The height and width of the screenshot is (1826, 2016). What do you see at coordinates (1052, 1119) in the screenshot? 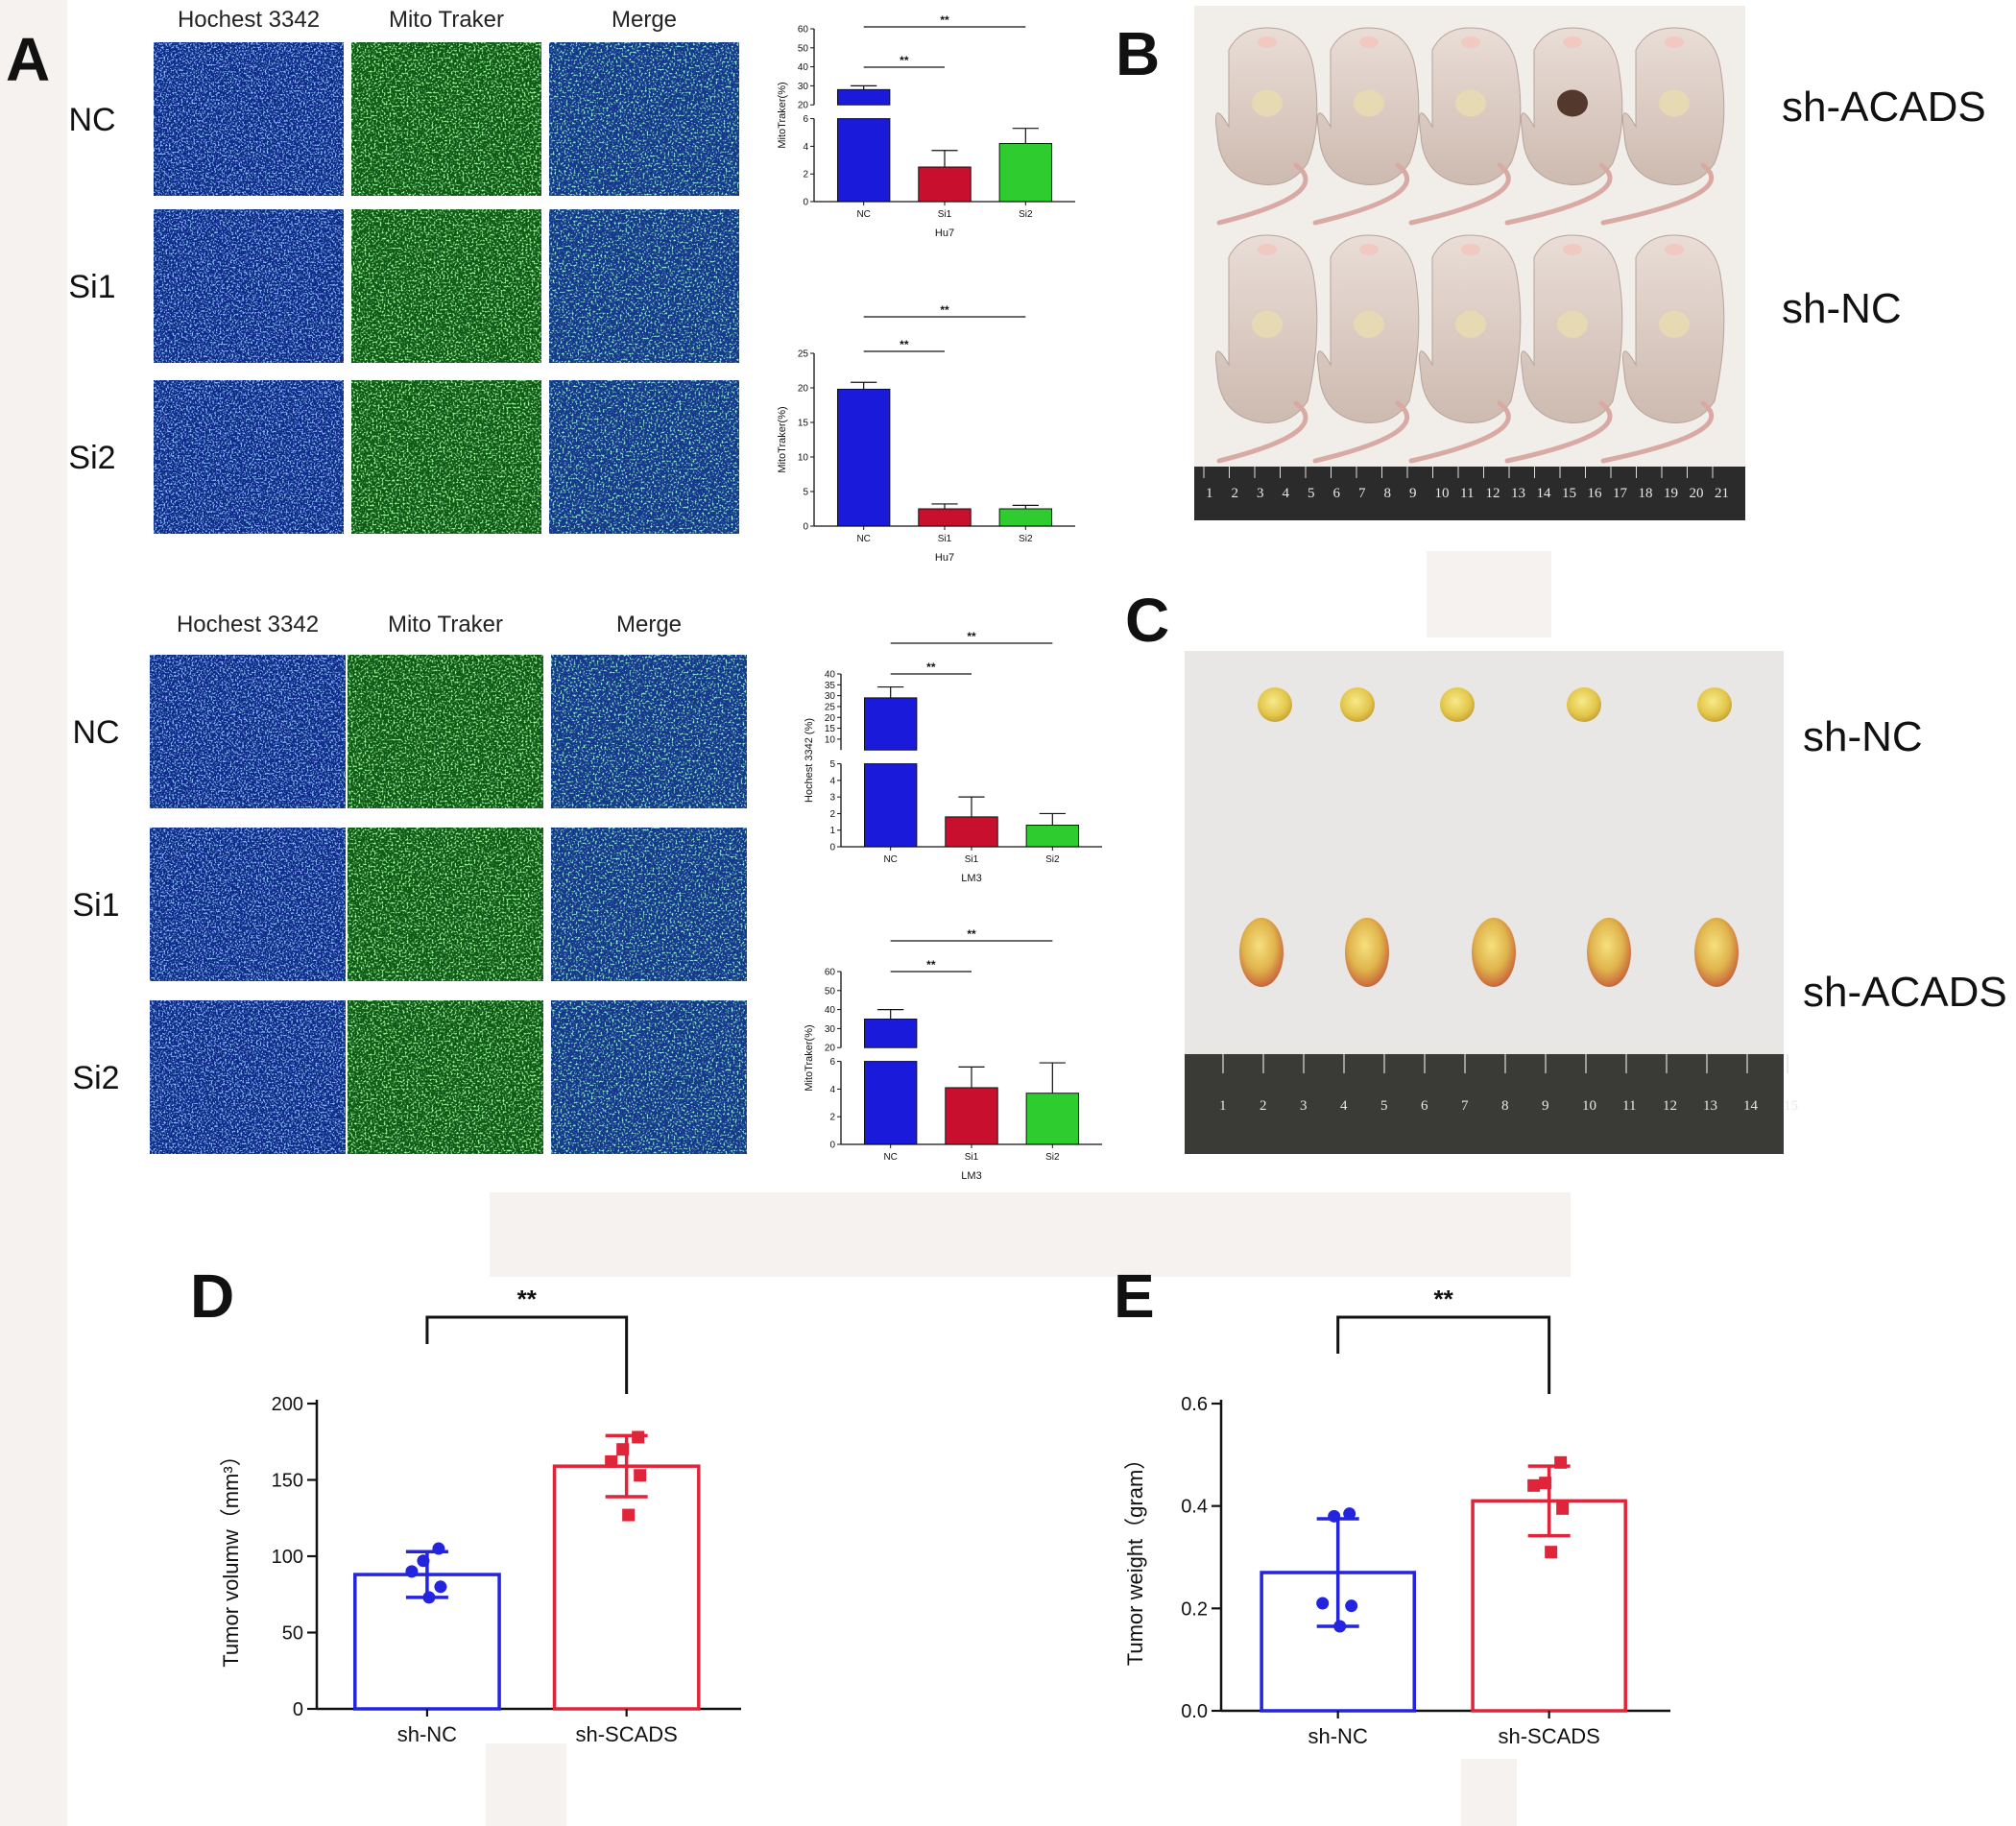
I see `bar-Si2` at bounding box center [1052, 1119].